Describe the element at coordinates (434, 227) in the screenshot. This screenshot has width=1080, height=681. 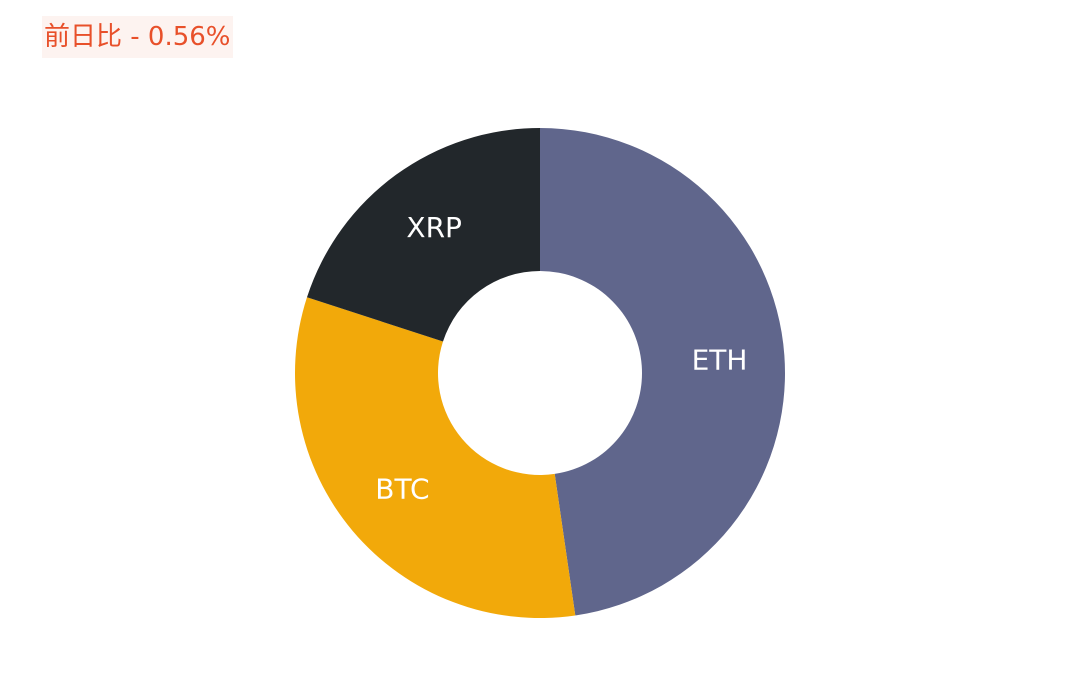
I see `slice-label-xrp: XRP` at that location.